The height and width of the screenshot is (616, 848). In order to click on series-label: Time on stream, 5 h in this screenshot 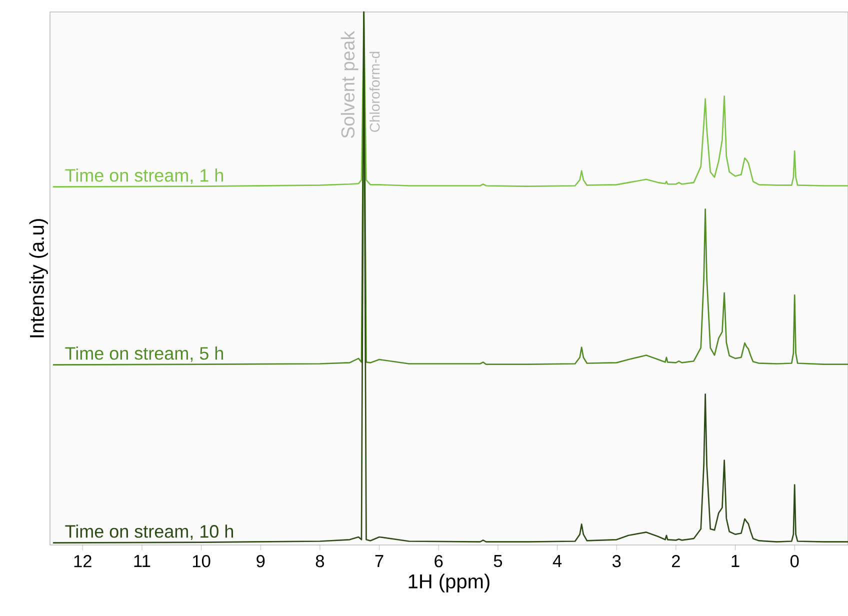, I will do `click(144, 354)`.